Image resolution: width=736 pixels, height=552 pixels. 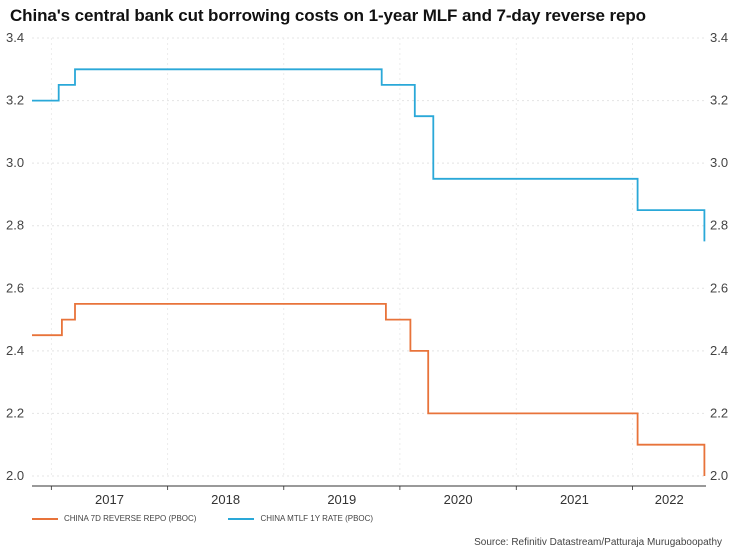 I want to click on x-tick-label: 2019, so click(x=341, y=499).